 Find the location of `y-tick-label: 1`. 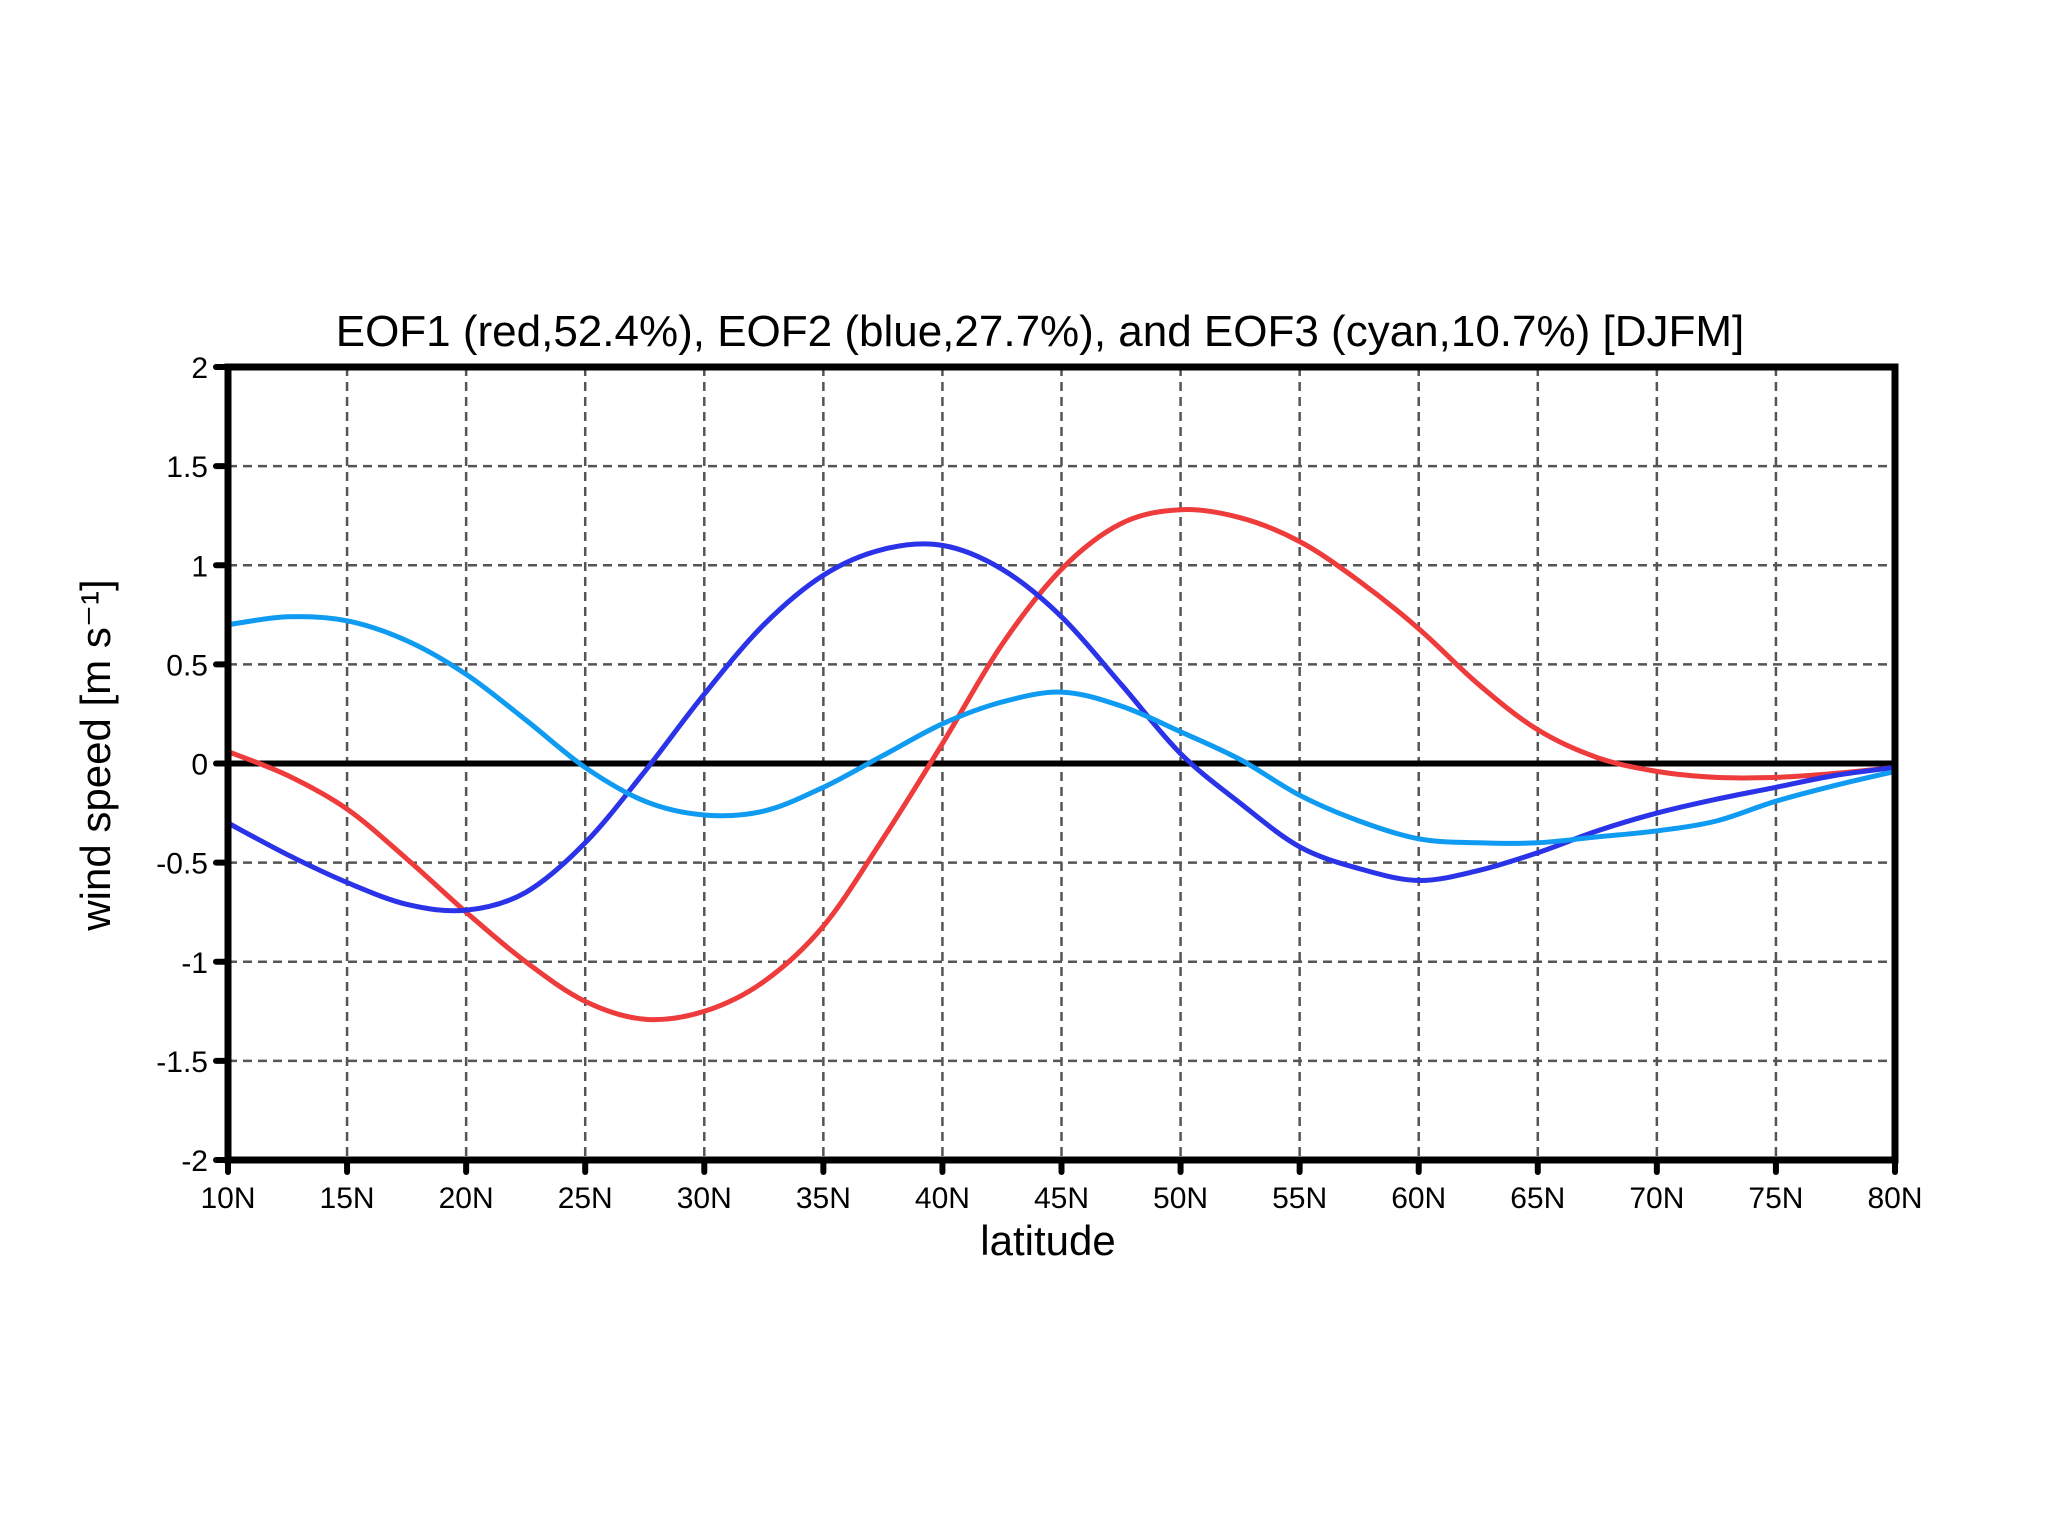

y-tick-label: 1 is located at coordinates (199, 566).